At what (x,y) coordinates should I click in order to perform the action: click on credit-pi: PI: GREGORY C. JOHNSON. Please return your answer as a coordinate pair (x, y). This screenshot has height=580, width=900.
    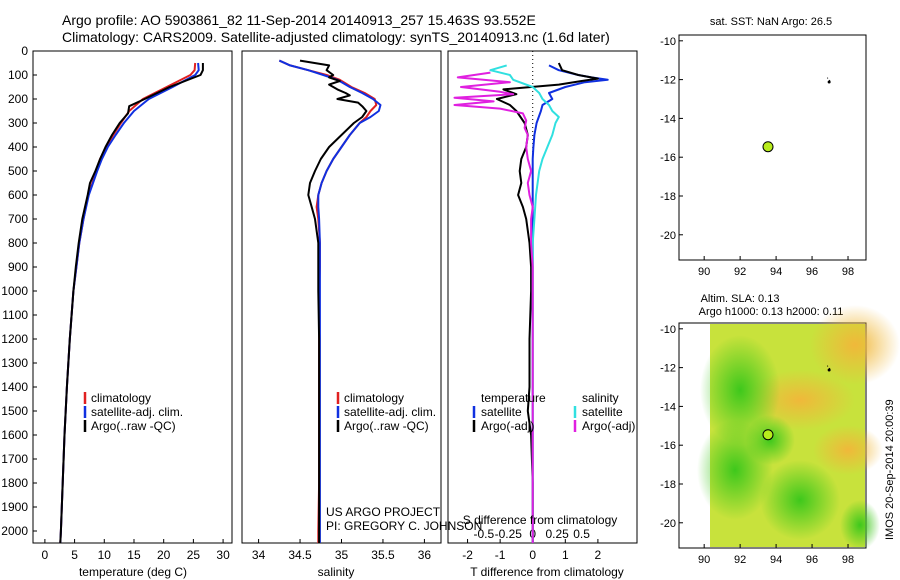
    Looking at the image, I should click on (404, 526).